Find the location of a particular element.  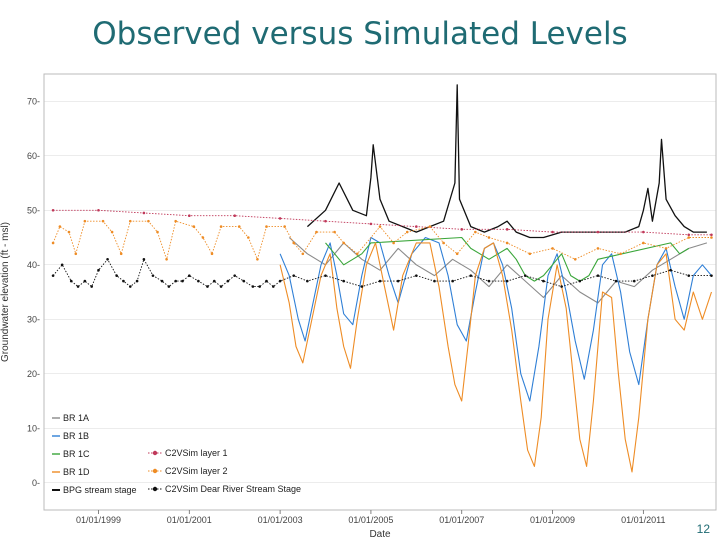

legend-marker-stage_sim is located at coordinates (155, 489).